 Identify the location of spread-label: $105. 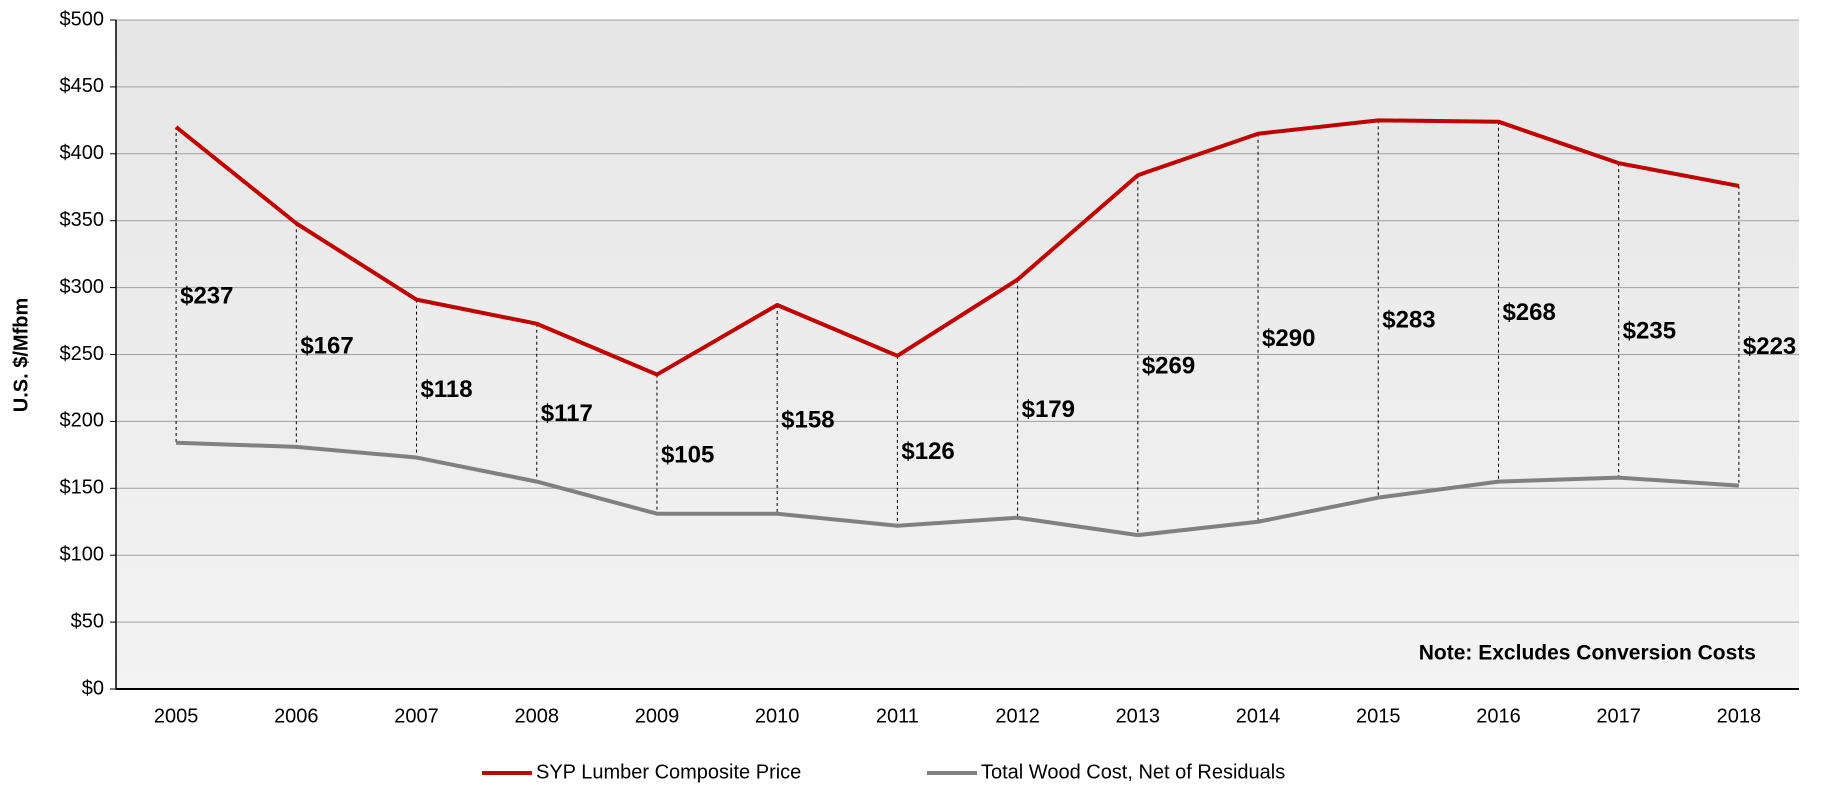
(687, 454).